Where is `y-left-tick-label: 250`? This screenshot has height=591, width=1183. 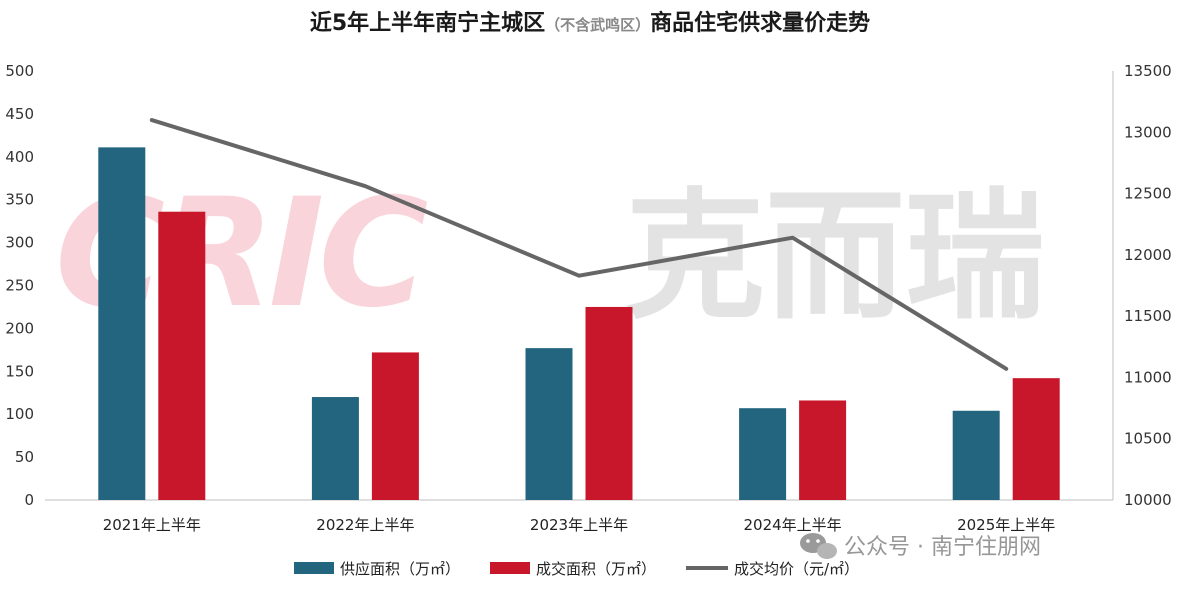
y-left-tick-label: 250 is located at coordinates (19, 286).